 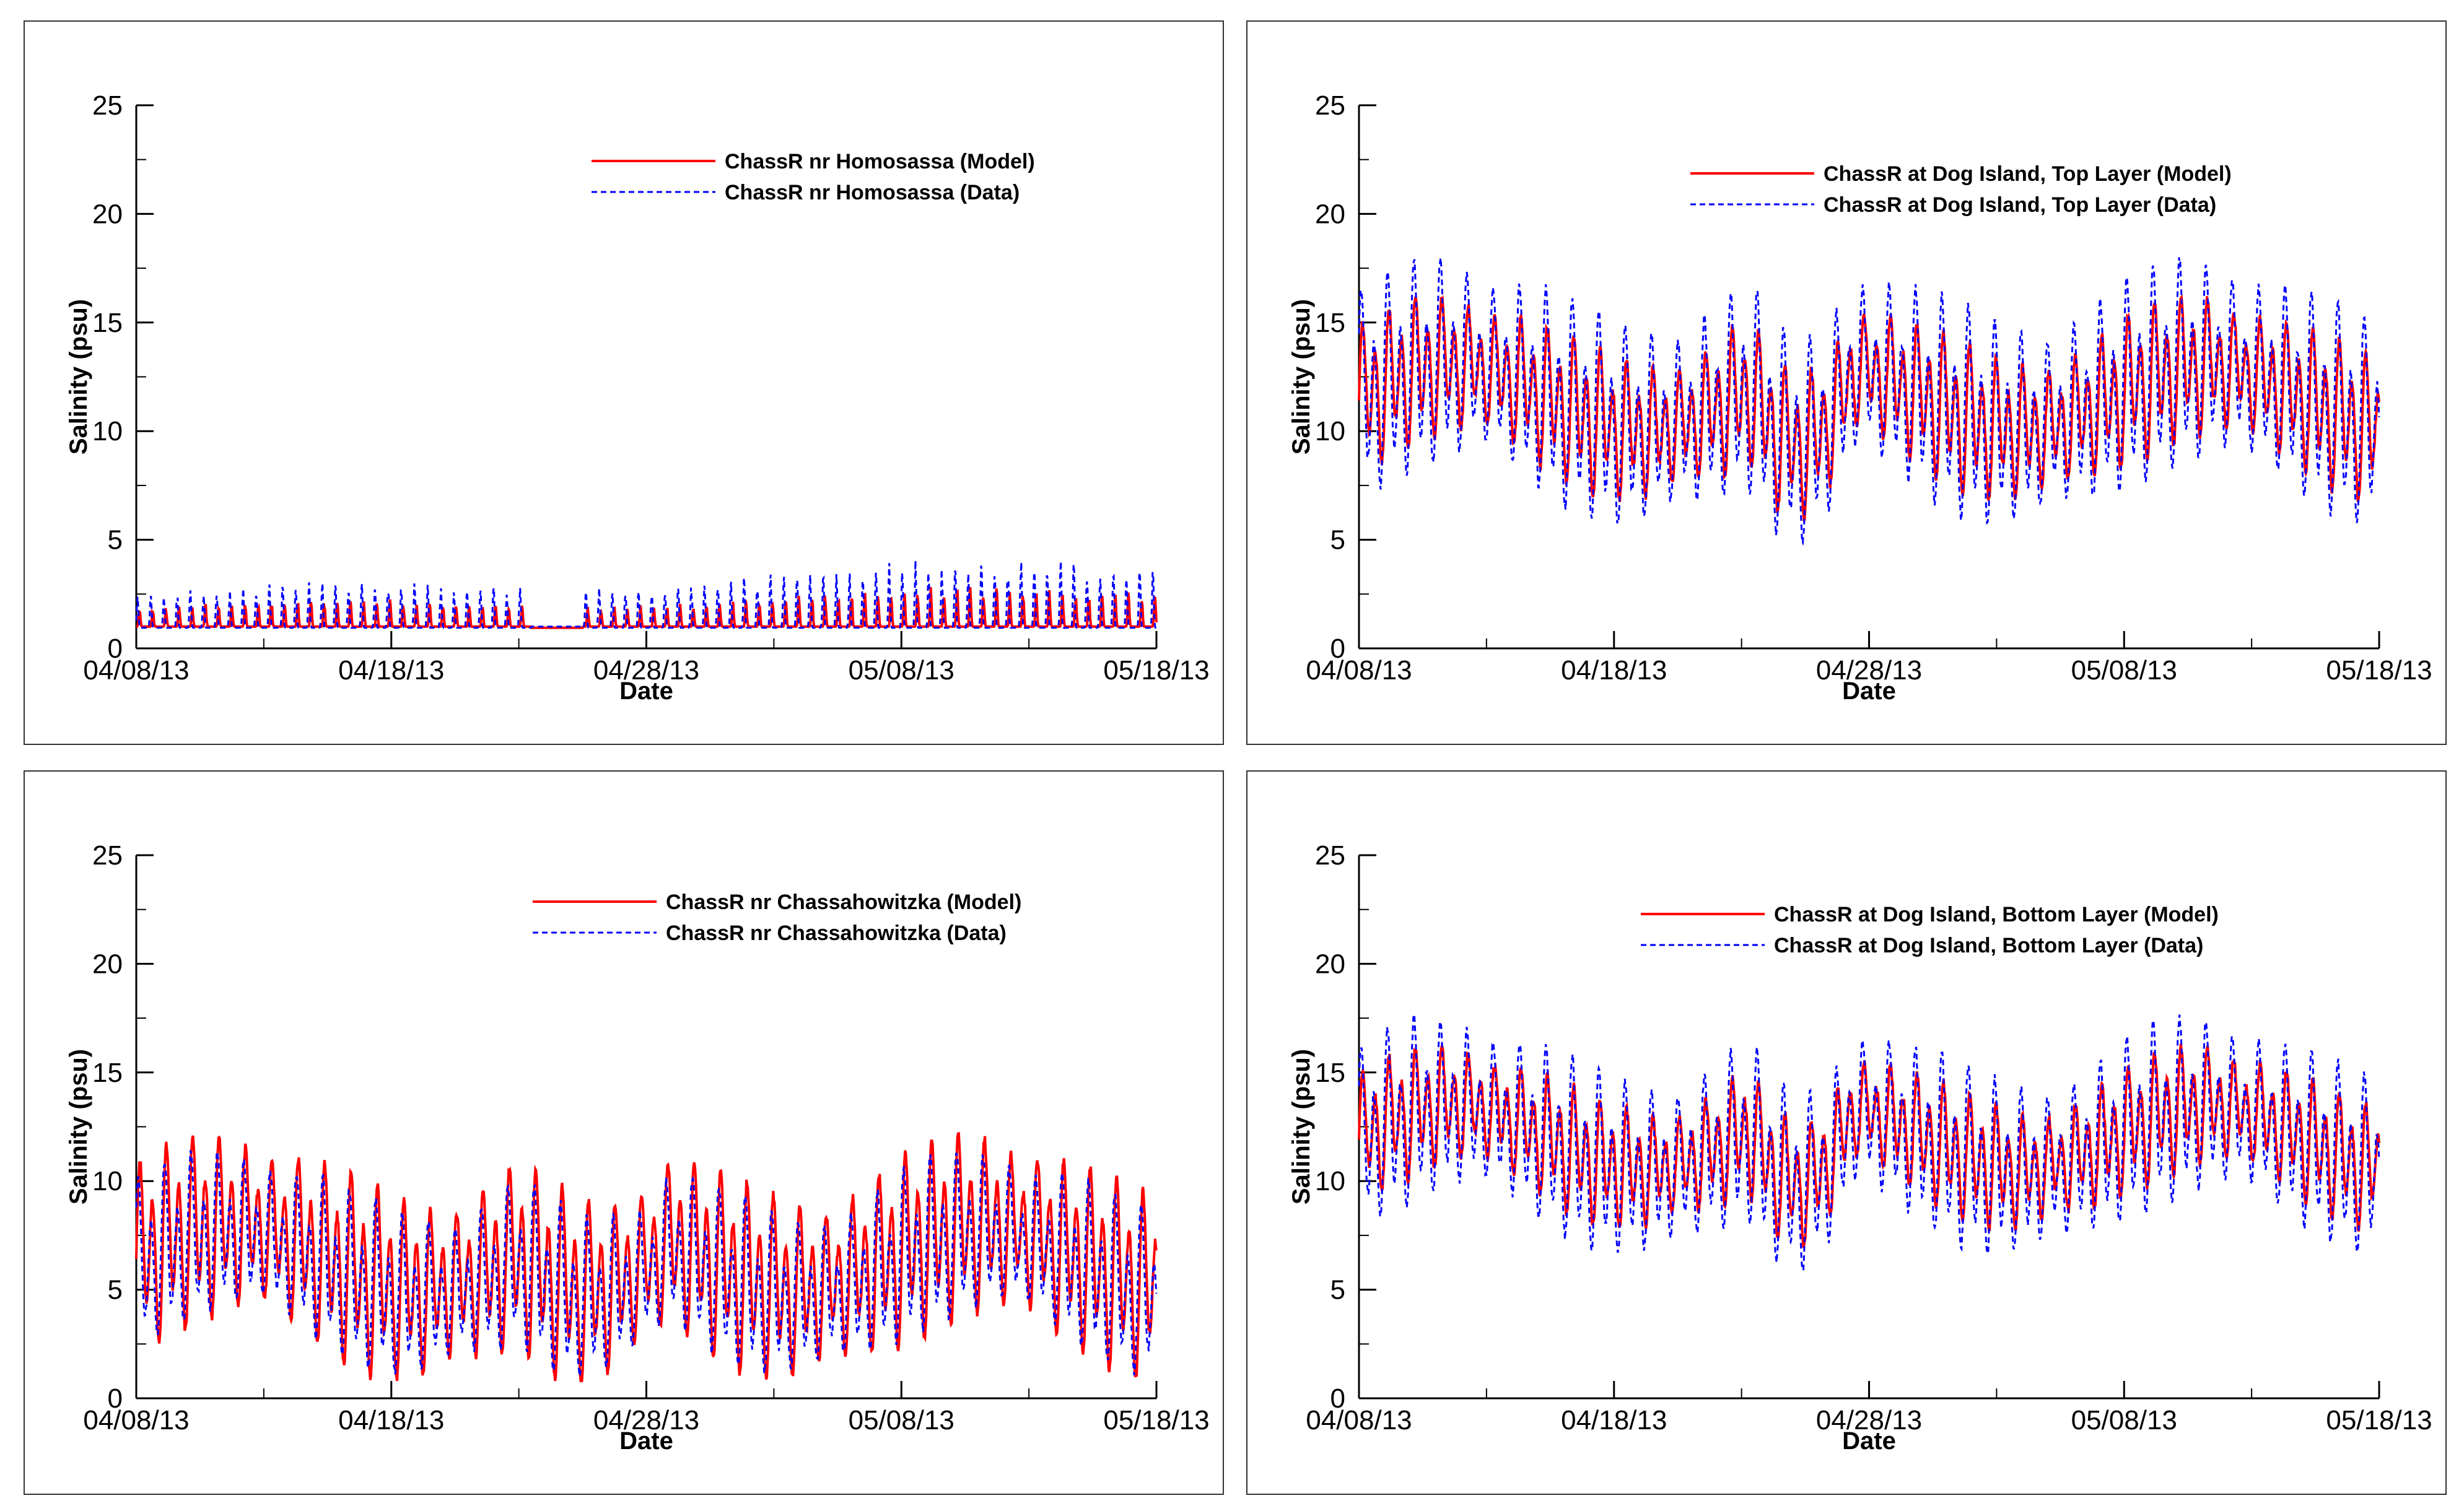 I want to click on legend-label-model: ChassR nr Homosassa (Model), so click(x=880, y=161).